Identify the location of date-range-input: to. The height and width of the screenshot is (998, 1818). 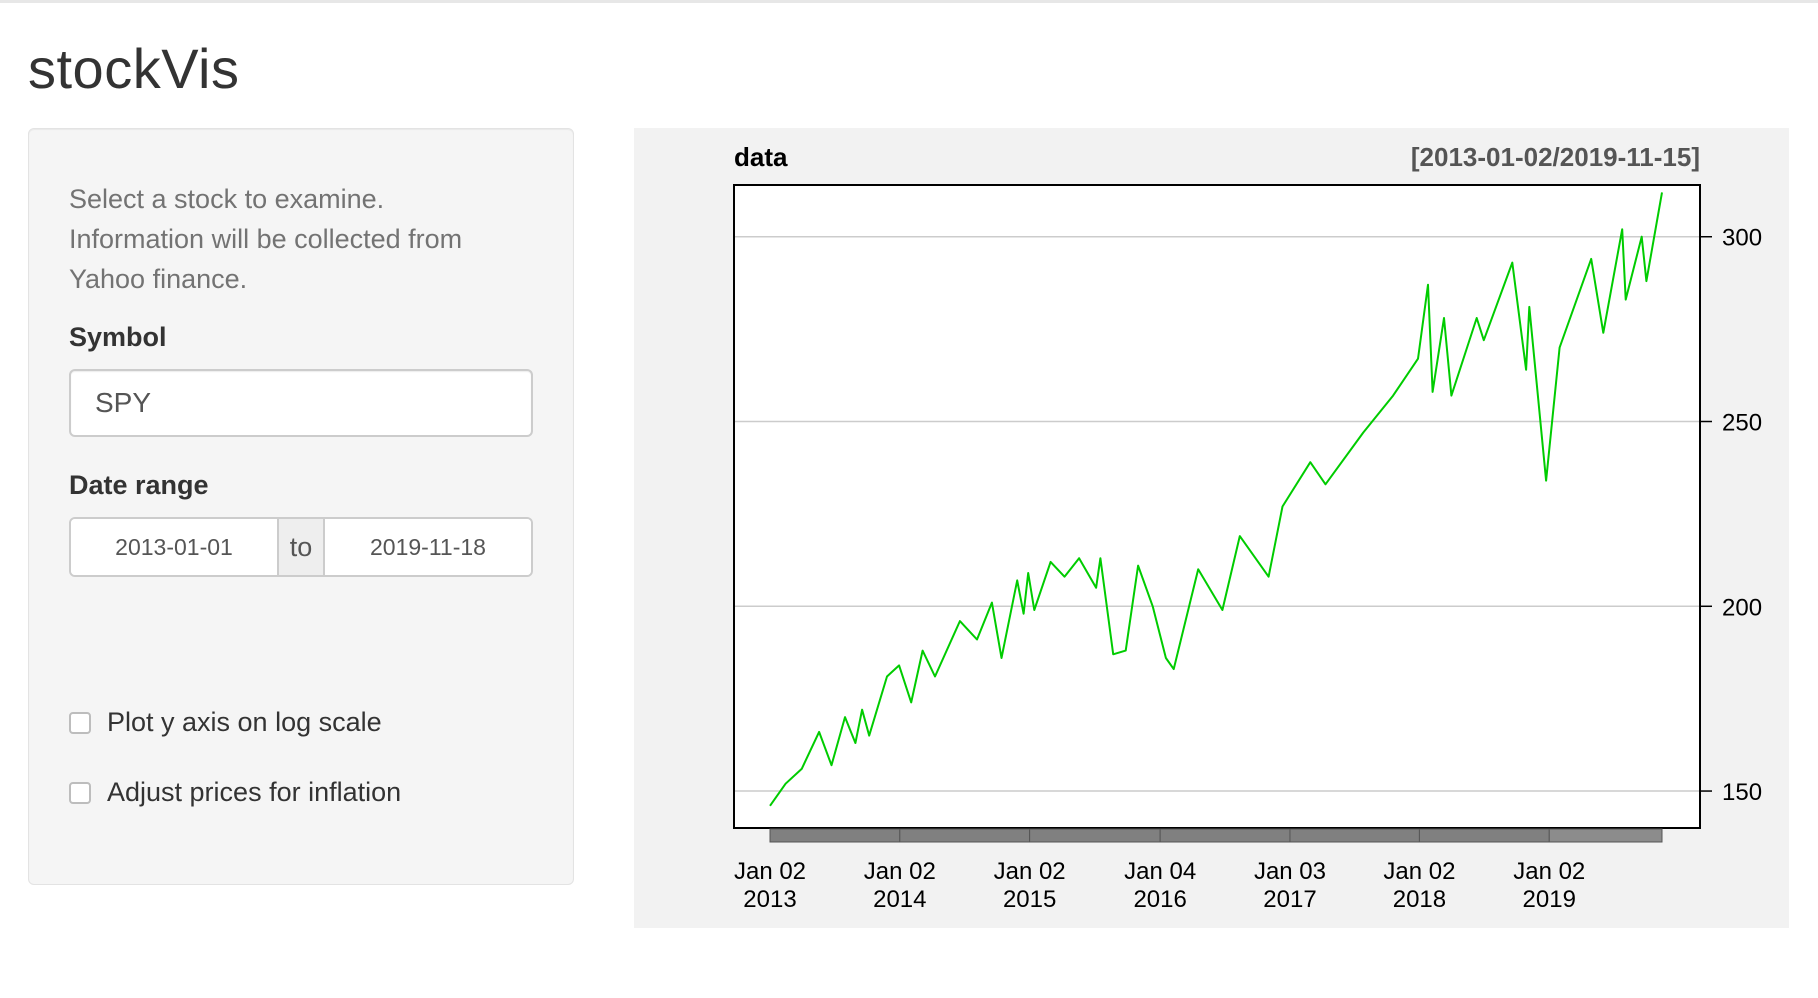
(301, 547).